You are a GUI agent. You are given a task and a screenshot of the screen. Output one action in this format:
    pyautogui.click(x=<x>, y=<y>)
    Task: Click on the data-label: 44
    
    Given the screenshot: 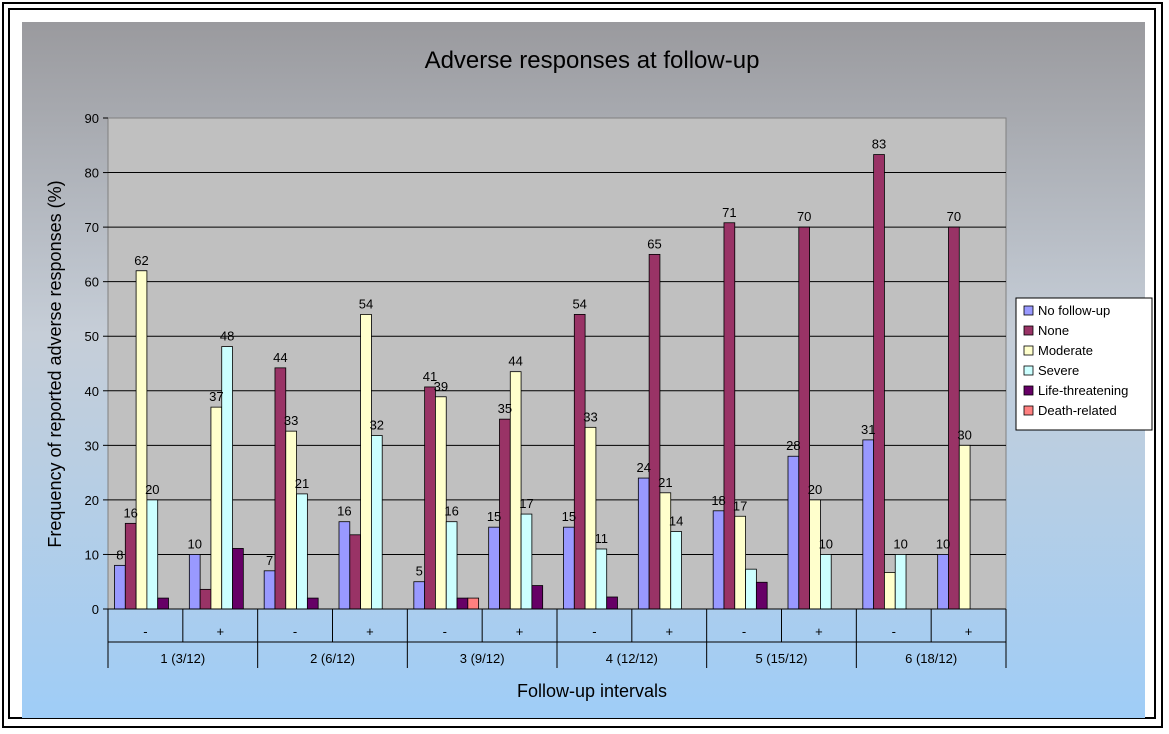 What is the action you would take?
    pyautogui.click(x=280, y=357)
    